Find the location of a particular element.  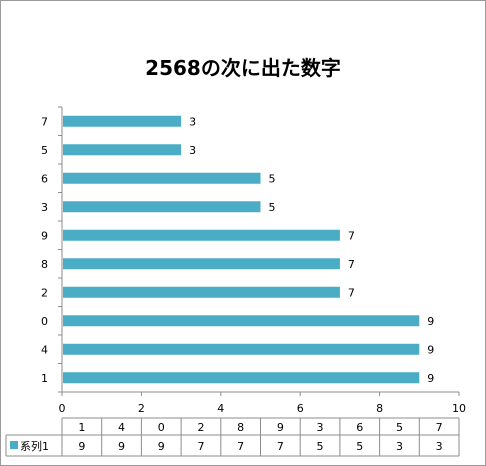

y-tick-label: 5 is located at coordinates (44, 150).